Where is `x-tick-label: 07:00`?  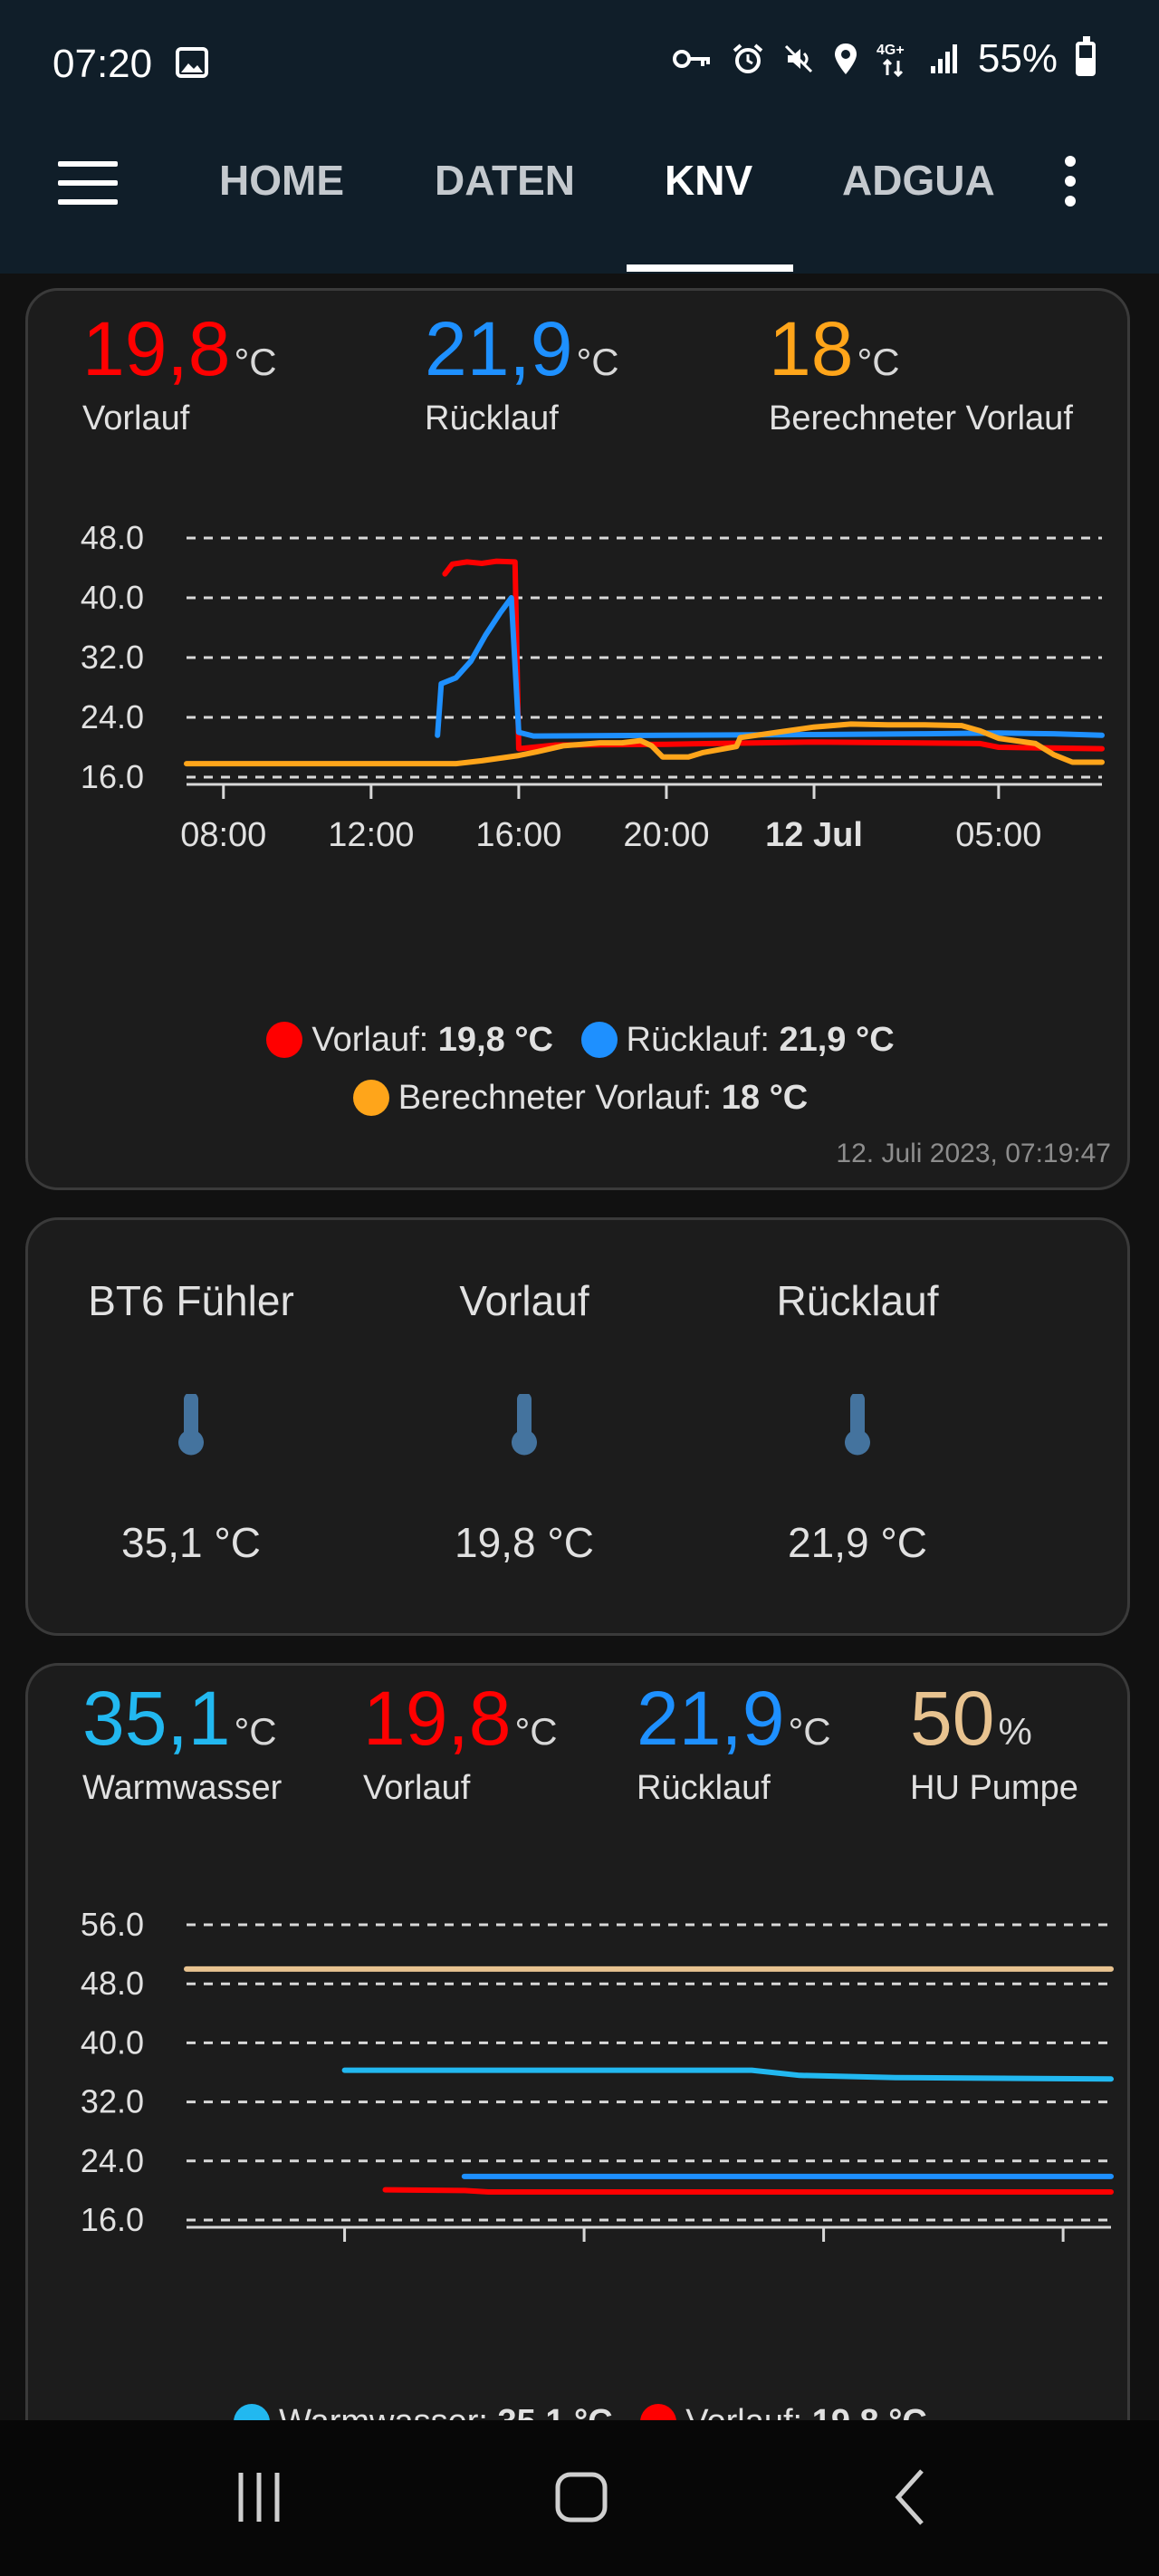 x-tick-label: 07:00 is located at coordinates (1063, 2259).